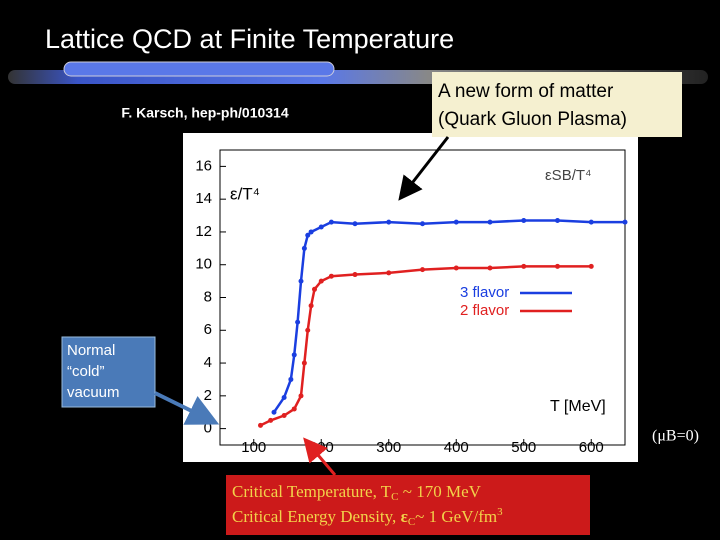 The width and height of the screenshot is (720, 540). I want to click on critical-arrow, so click(320, 456).